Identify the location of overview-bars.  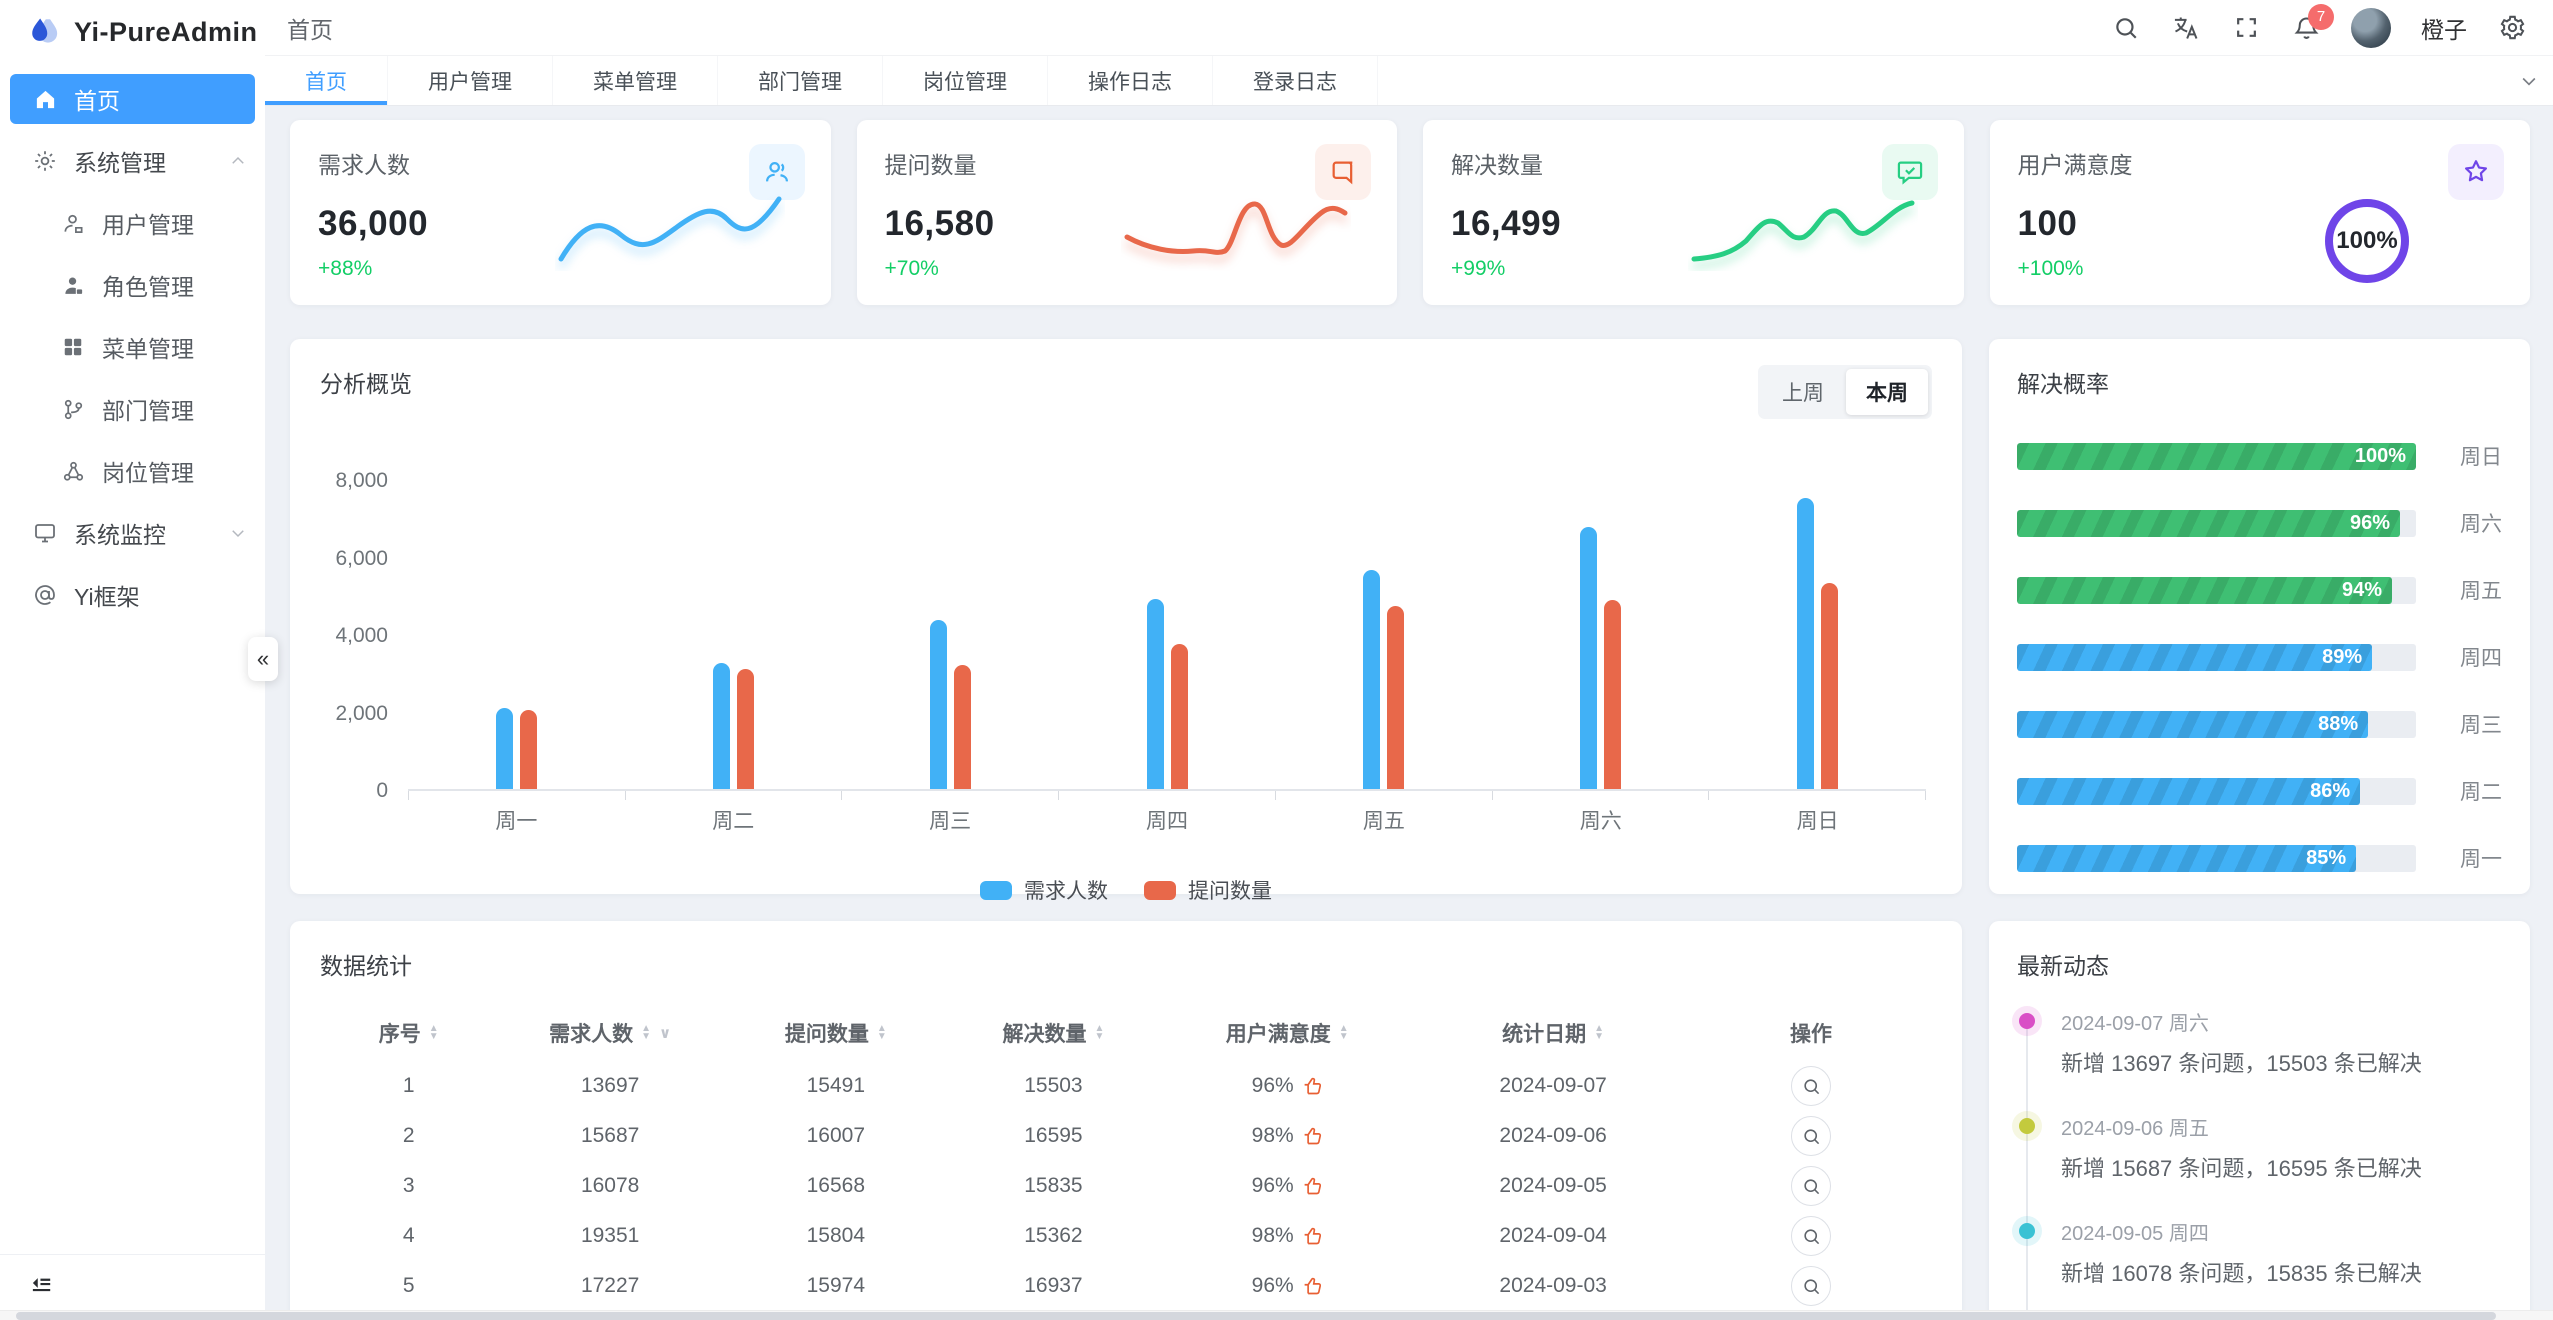
(1167, 636).